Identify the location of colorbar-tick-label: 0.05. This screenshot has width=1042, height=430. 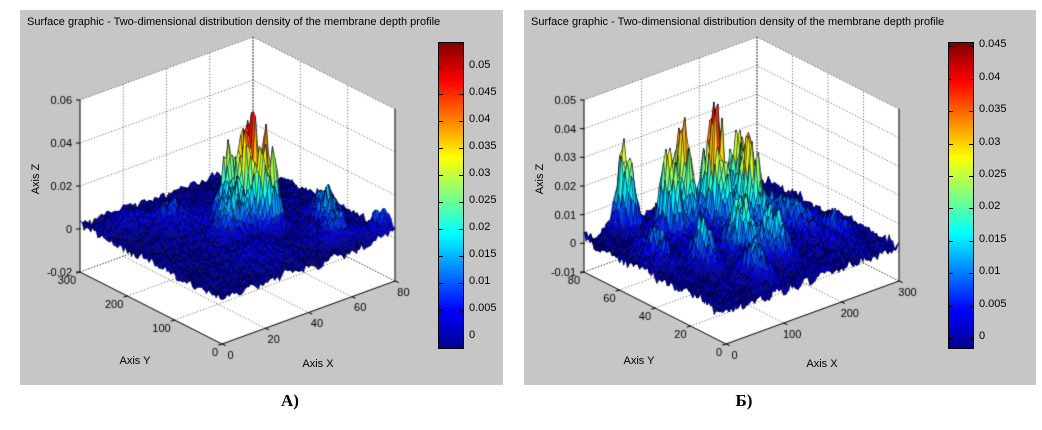
(480, 65).